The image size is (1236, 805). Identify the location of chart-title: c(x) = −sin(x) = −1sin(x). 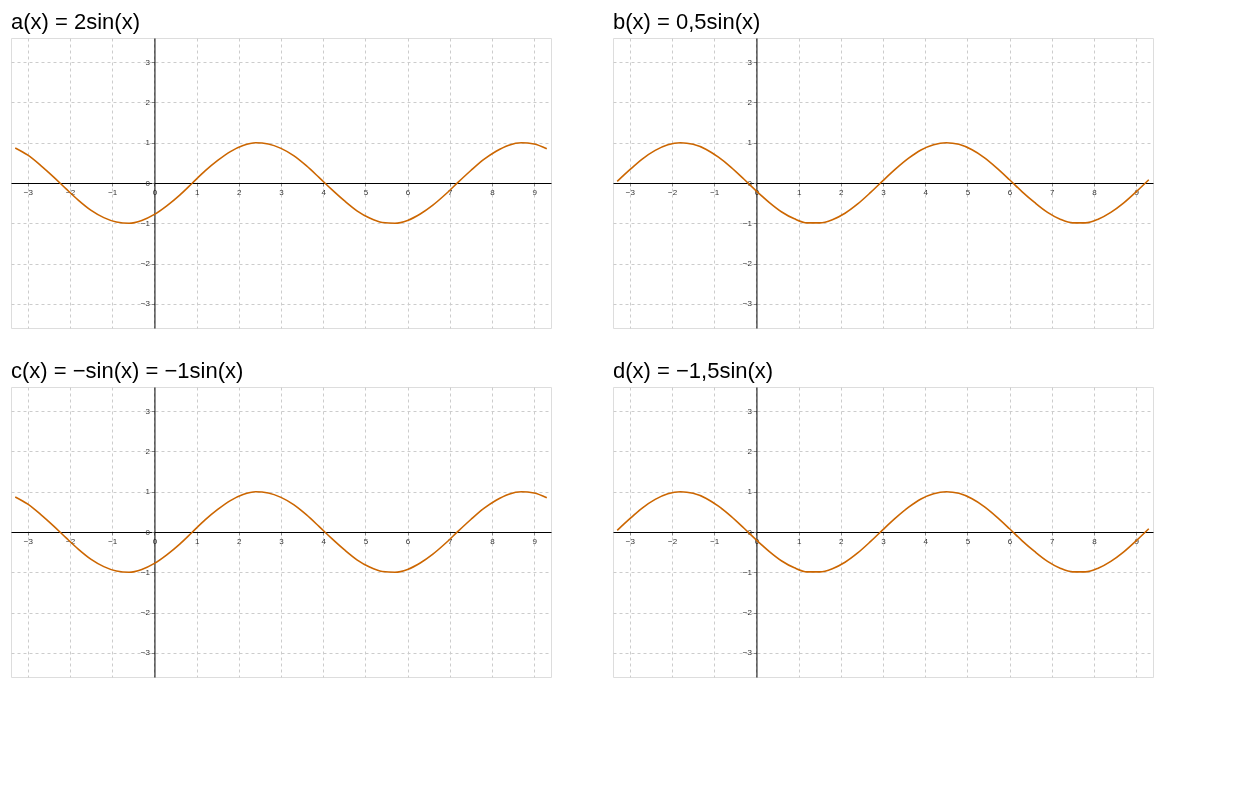
(127, 370).